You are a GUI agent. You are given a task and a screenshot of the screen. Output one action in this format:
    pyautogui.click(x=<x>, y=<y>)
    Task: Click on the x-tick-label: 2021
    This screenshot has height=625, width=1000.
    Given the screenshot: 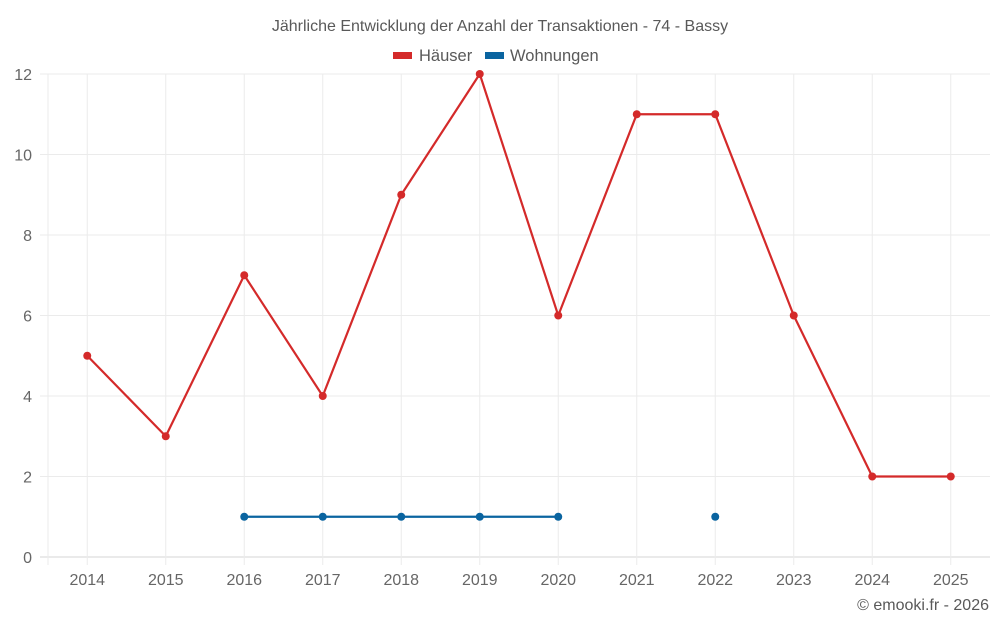 What is the action you would take?
    pyautogui.click(x=637, y=580)
    